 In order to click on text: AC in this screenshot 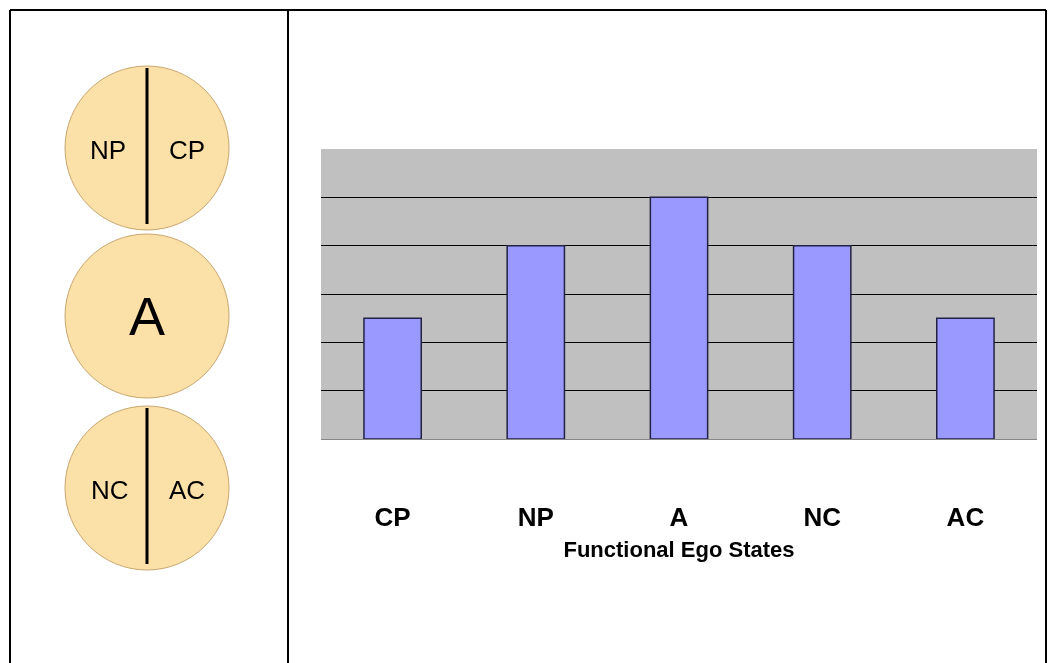, I will do `click(187, 490)`.